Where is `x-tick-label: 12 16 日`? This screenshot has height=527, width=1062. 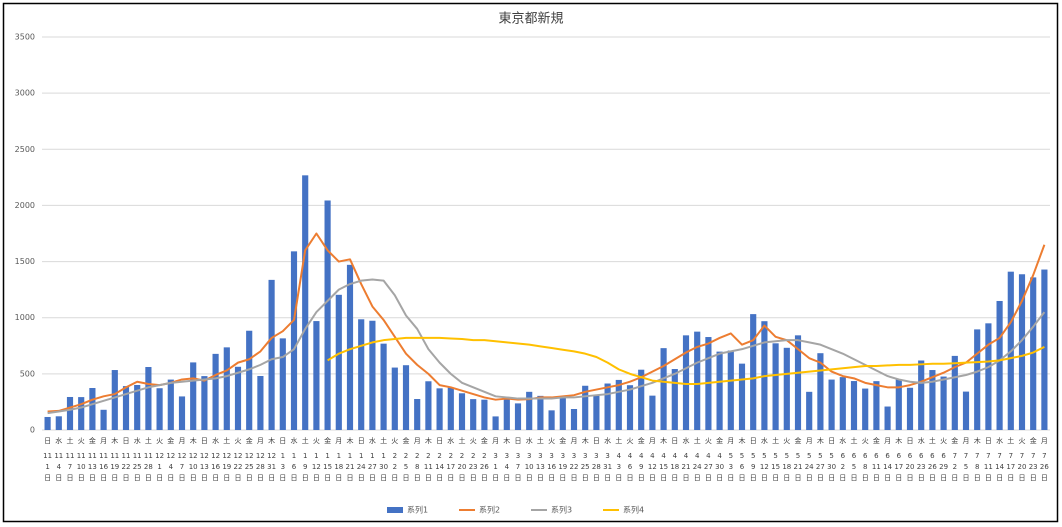 x-tick-label: 12 16 日 is located at coordinates (216, 467).